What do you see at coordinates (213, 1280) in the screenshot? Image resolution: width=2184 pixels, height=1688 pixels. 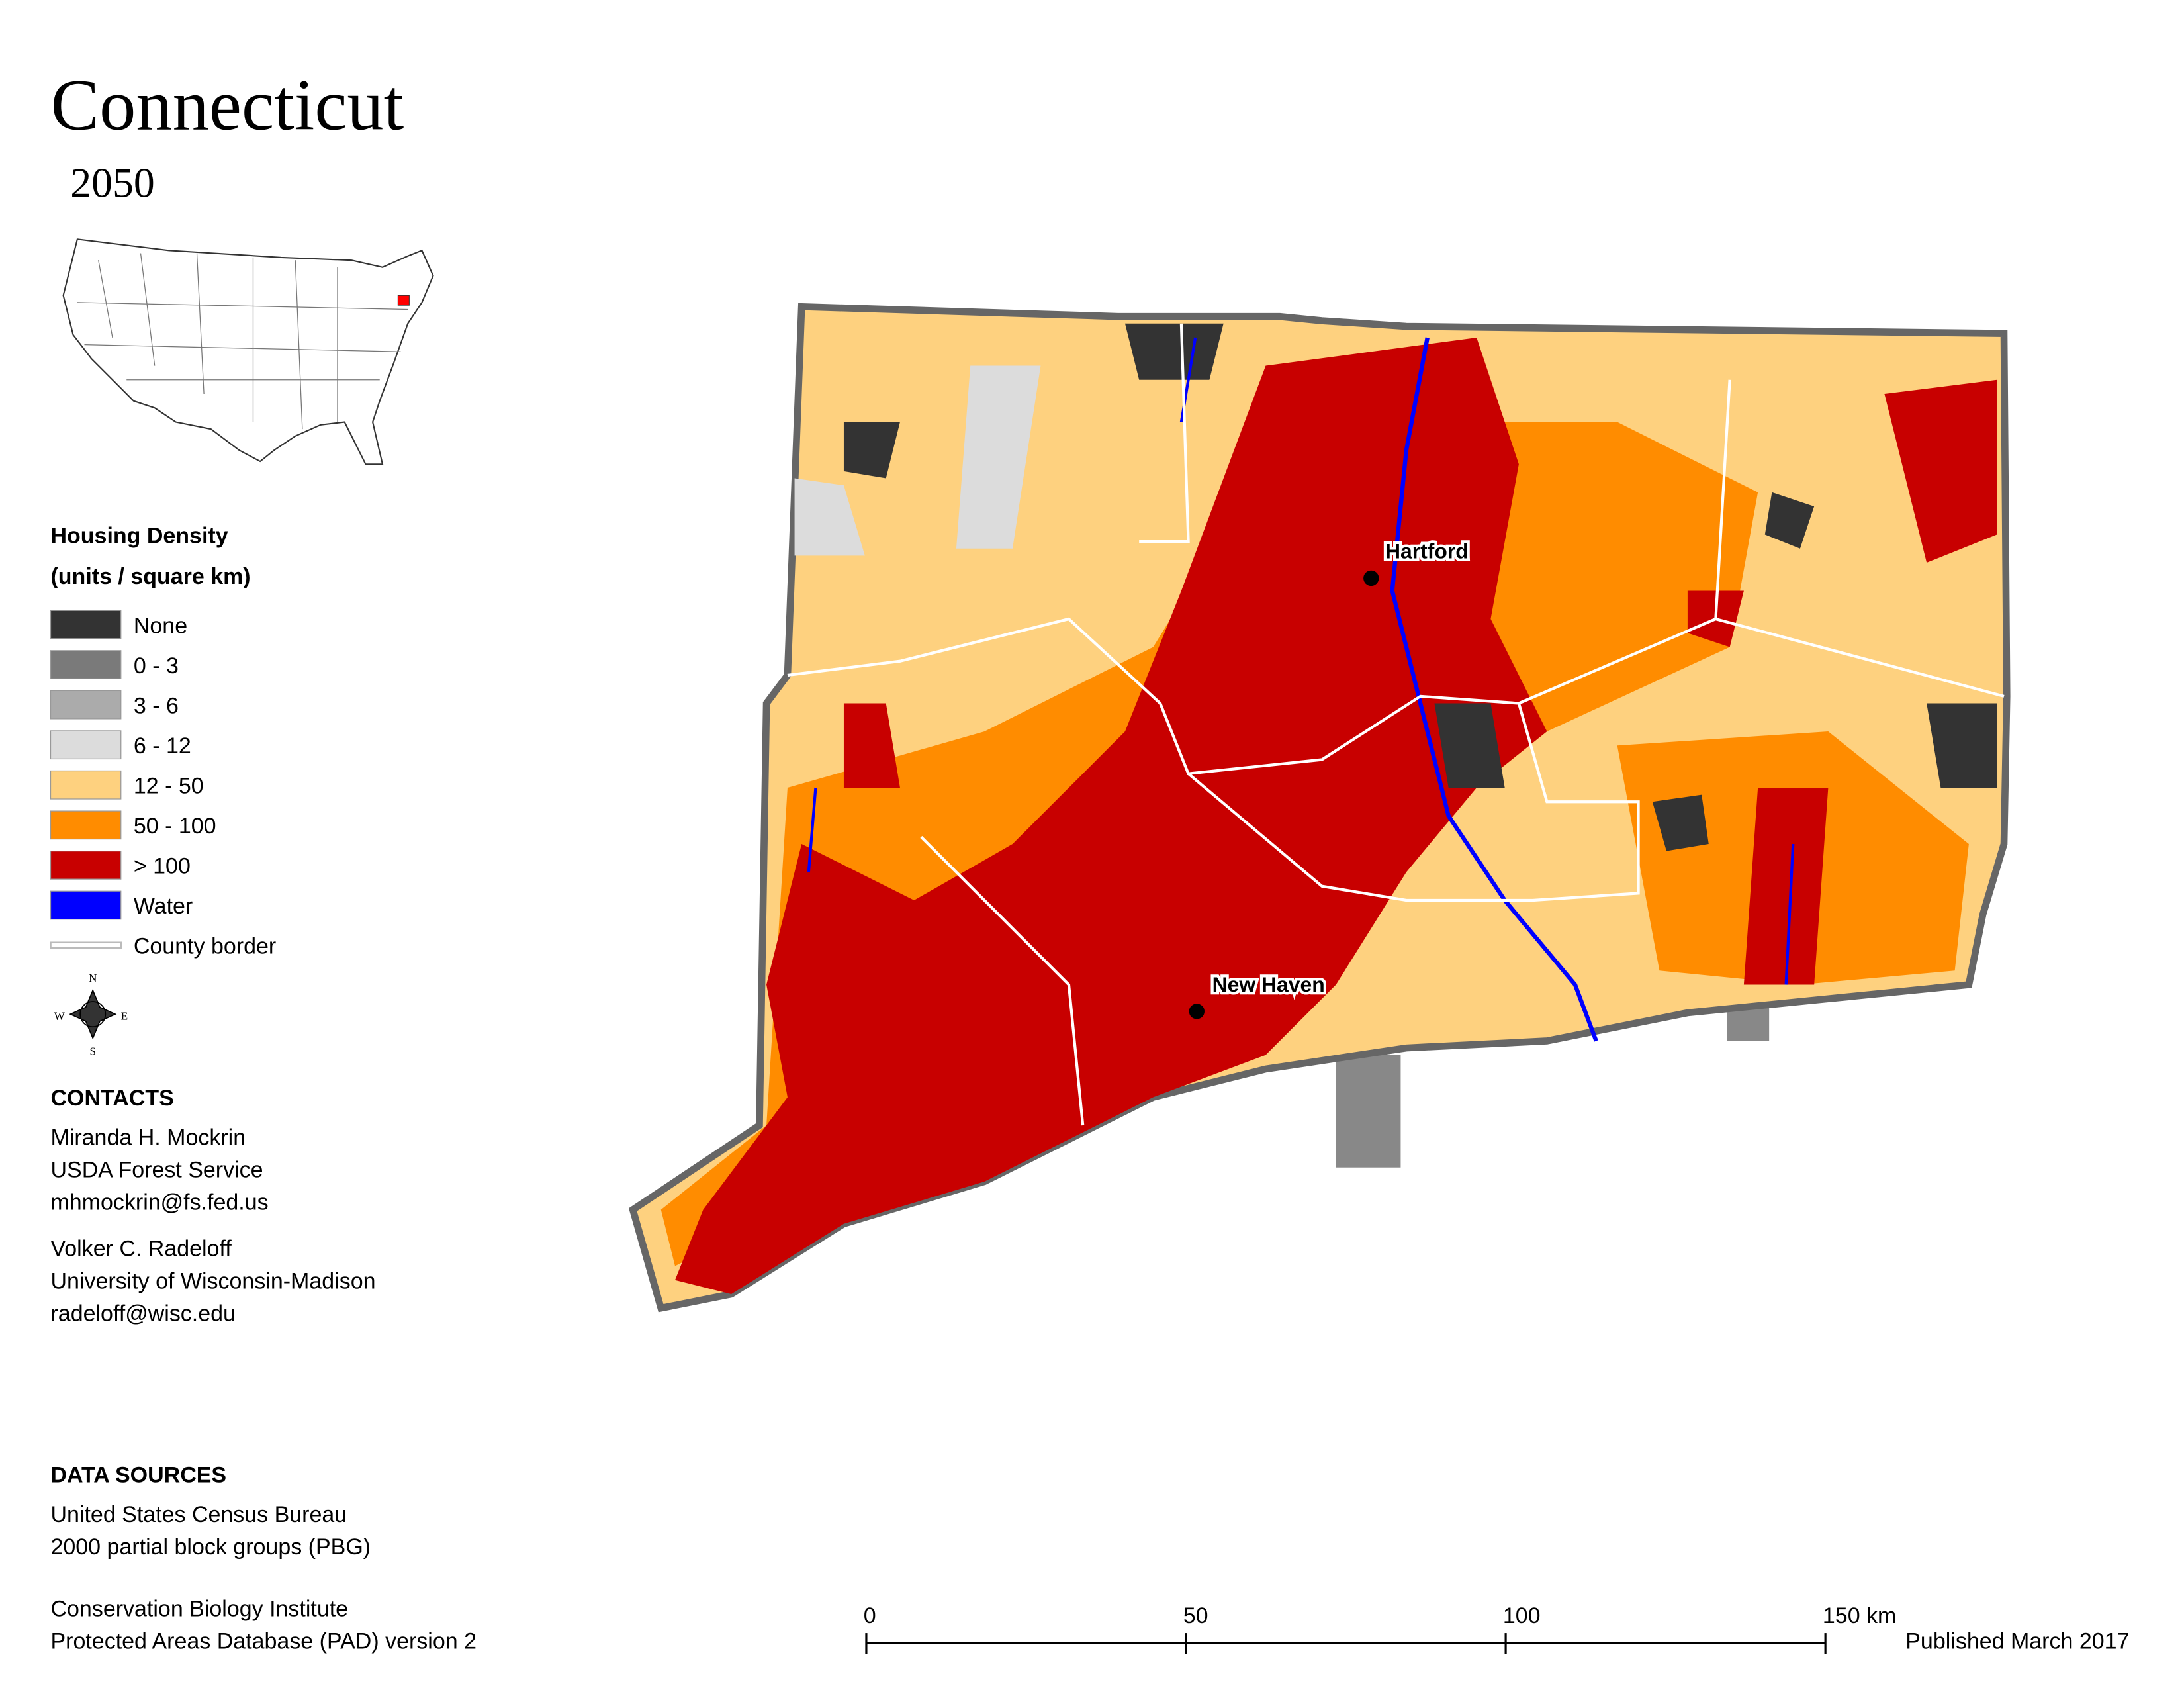 I see `contact-line: University of Wisconsin-Madison` at bounding box center [213, 1280].